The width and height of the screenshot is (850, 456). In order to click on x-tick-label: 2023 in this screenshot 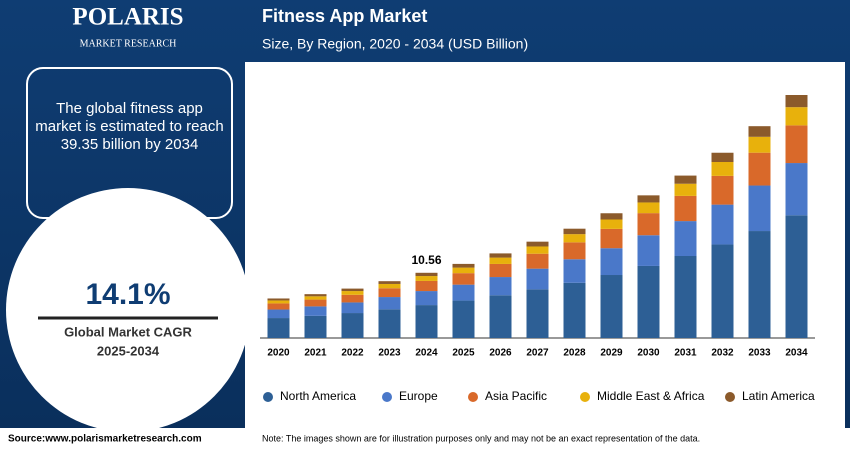, I will do `click(389, 353)`.